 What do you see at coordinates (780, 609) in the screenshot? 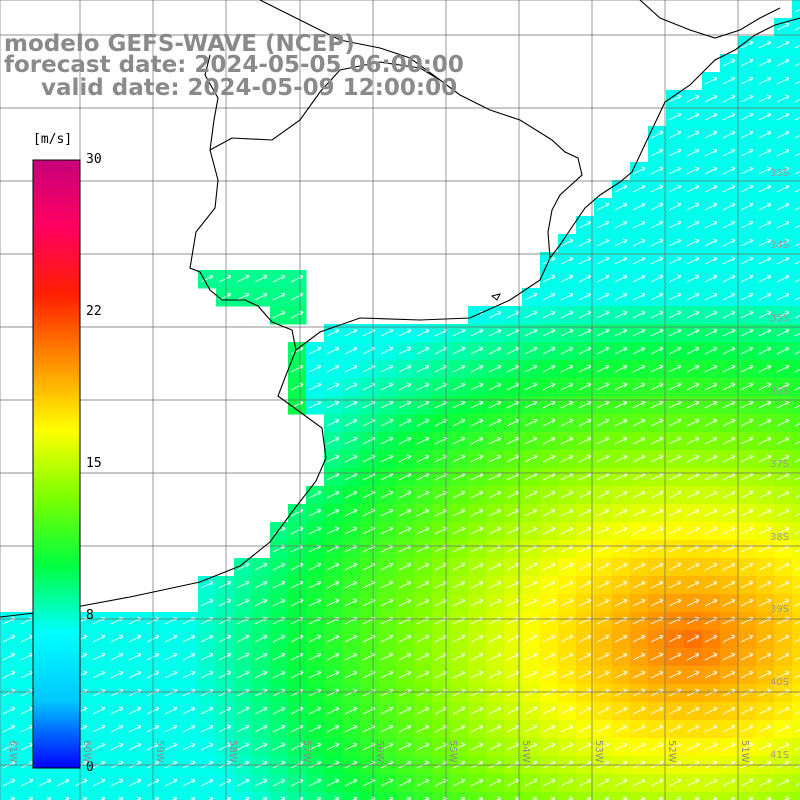
I see `lat-label-39s: 39S` at bounding box center [780, 609].